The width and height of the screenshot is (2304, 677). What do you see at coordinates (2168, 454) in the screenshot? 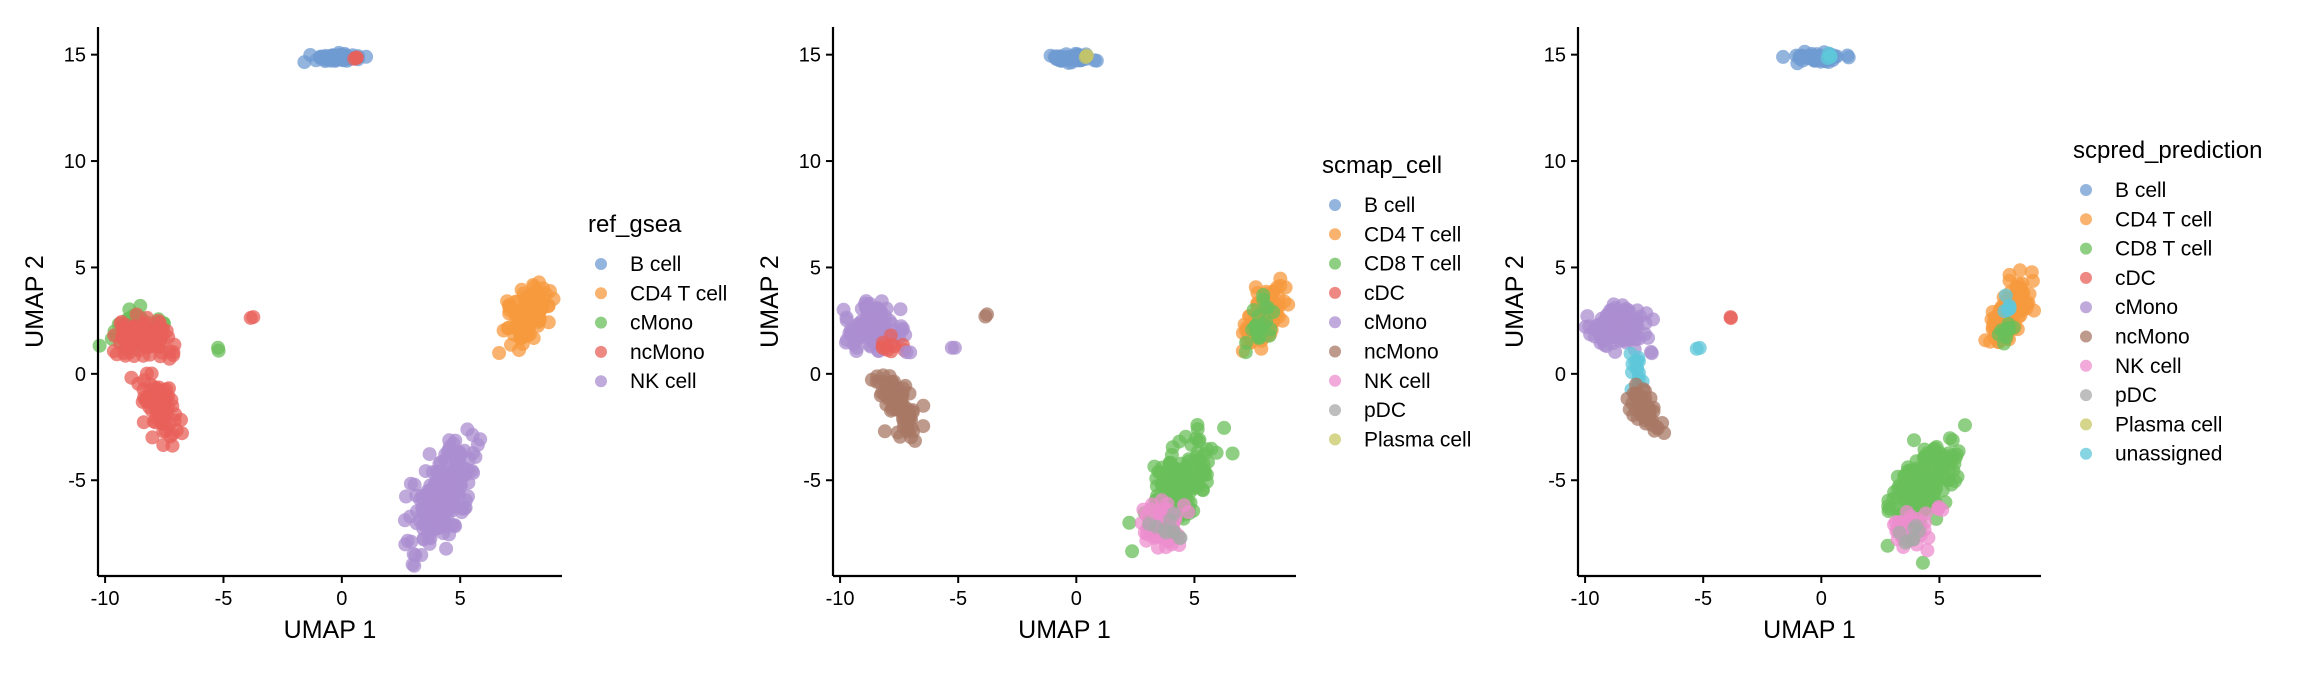
I see `legend-label: unassigned` at bounding box center [2168, 454].